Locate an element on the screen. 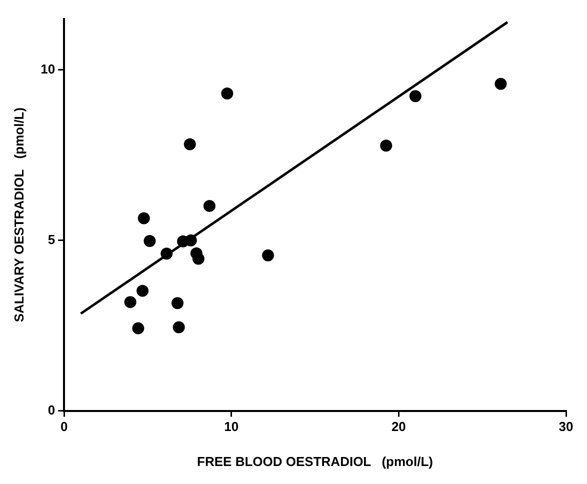  y-axis-title: SALIVARY OESTRADIOL (pmol/L) is located at coordinates (18, 214).